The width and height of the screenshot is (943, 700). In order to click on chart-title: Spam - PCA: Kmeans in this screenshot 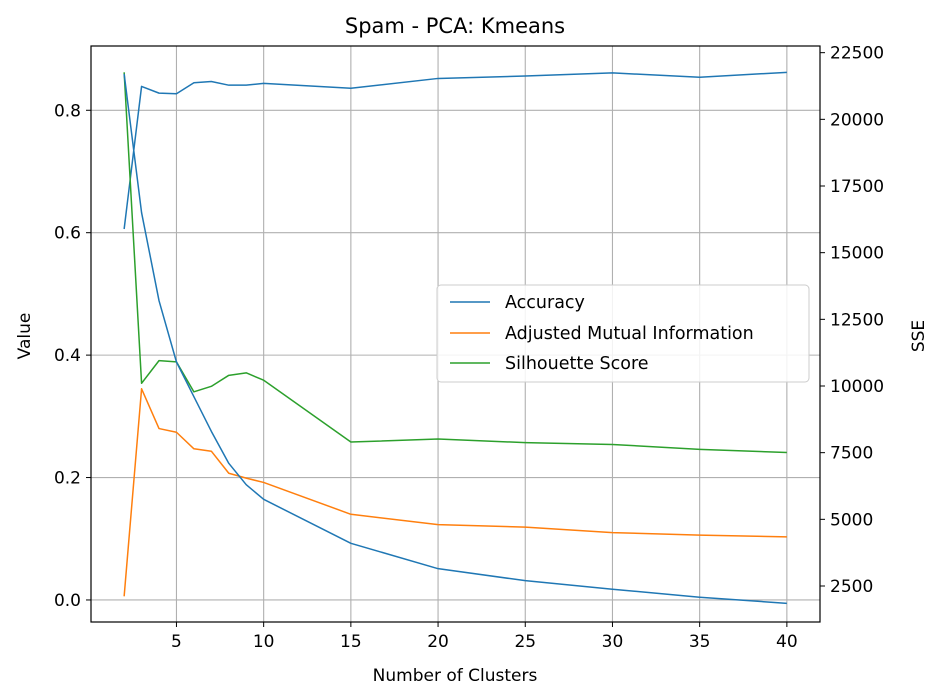, I will do `click(455, 26)`.